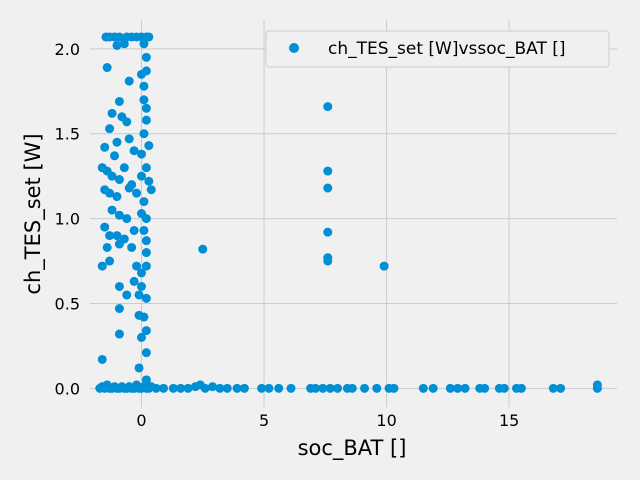 The height and width of the screenshot is (480, 640). What do you see at coordinates (447, 49) in the screenshot?
I see `legend-label: ch_TES_set [W]vssoc_BAT []` at bounding box center [447, 49].